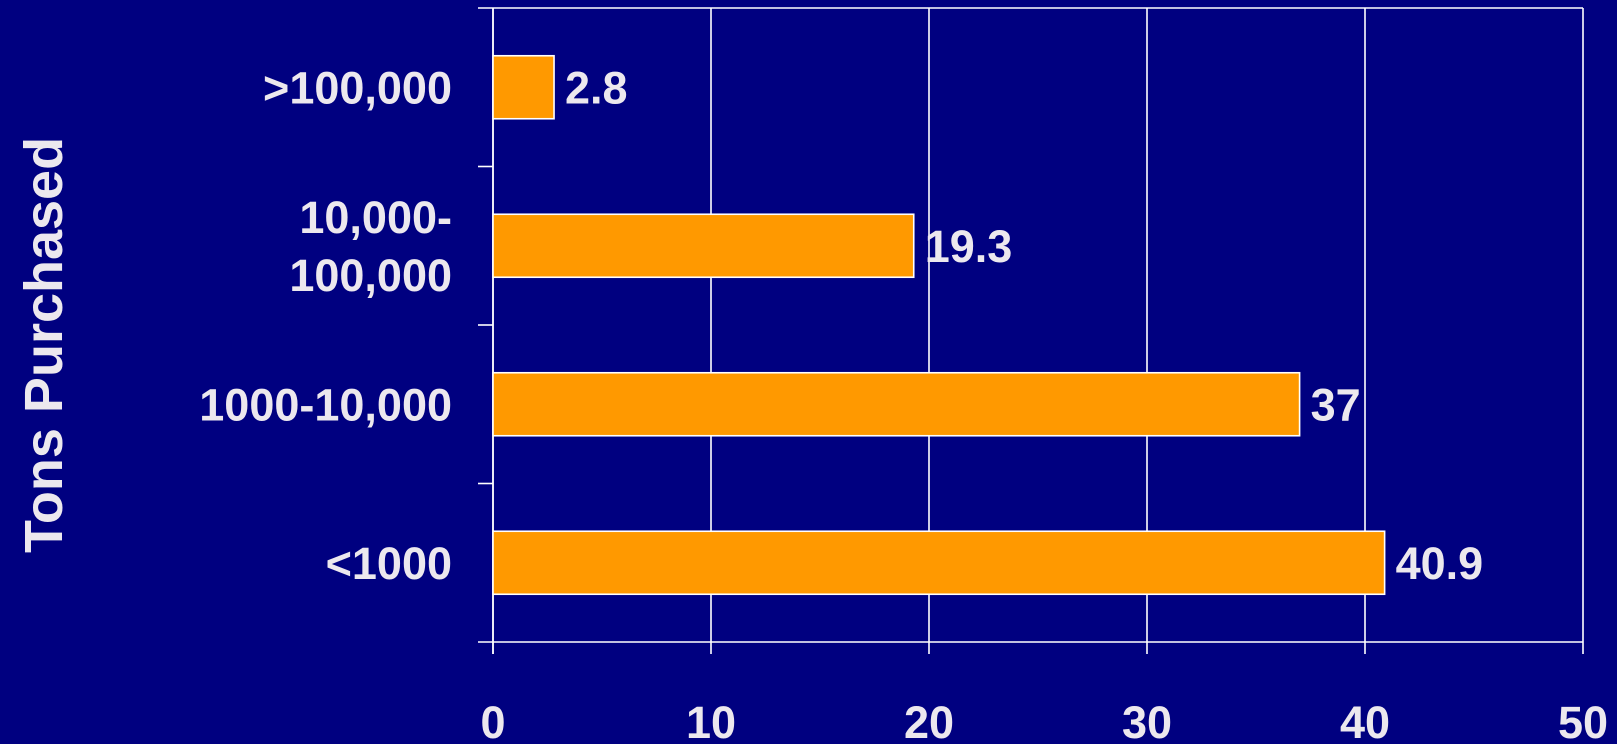 The image size is (1617, 744). Describe the element at coordinates (1147, 720) in the screenshot. I see `x-tick-label: 30` at that location.